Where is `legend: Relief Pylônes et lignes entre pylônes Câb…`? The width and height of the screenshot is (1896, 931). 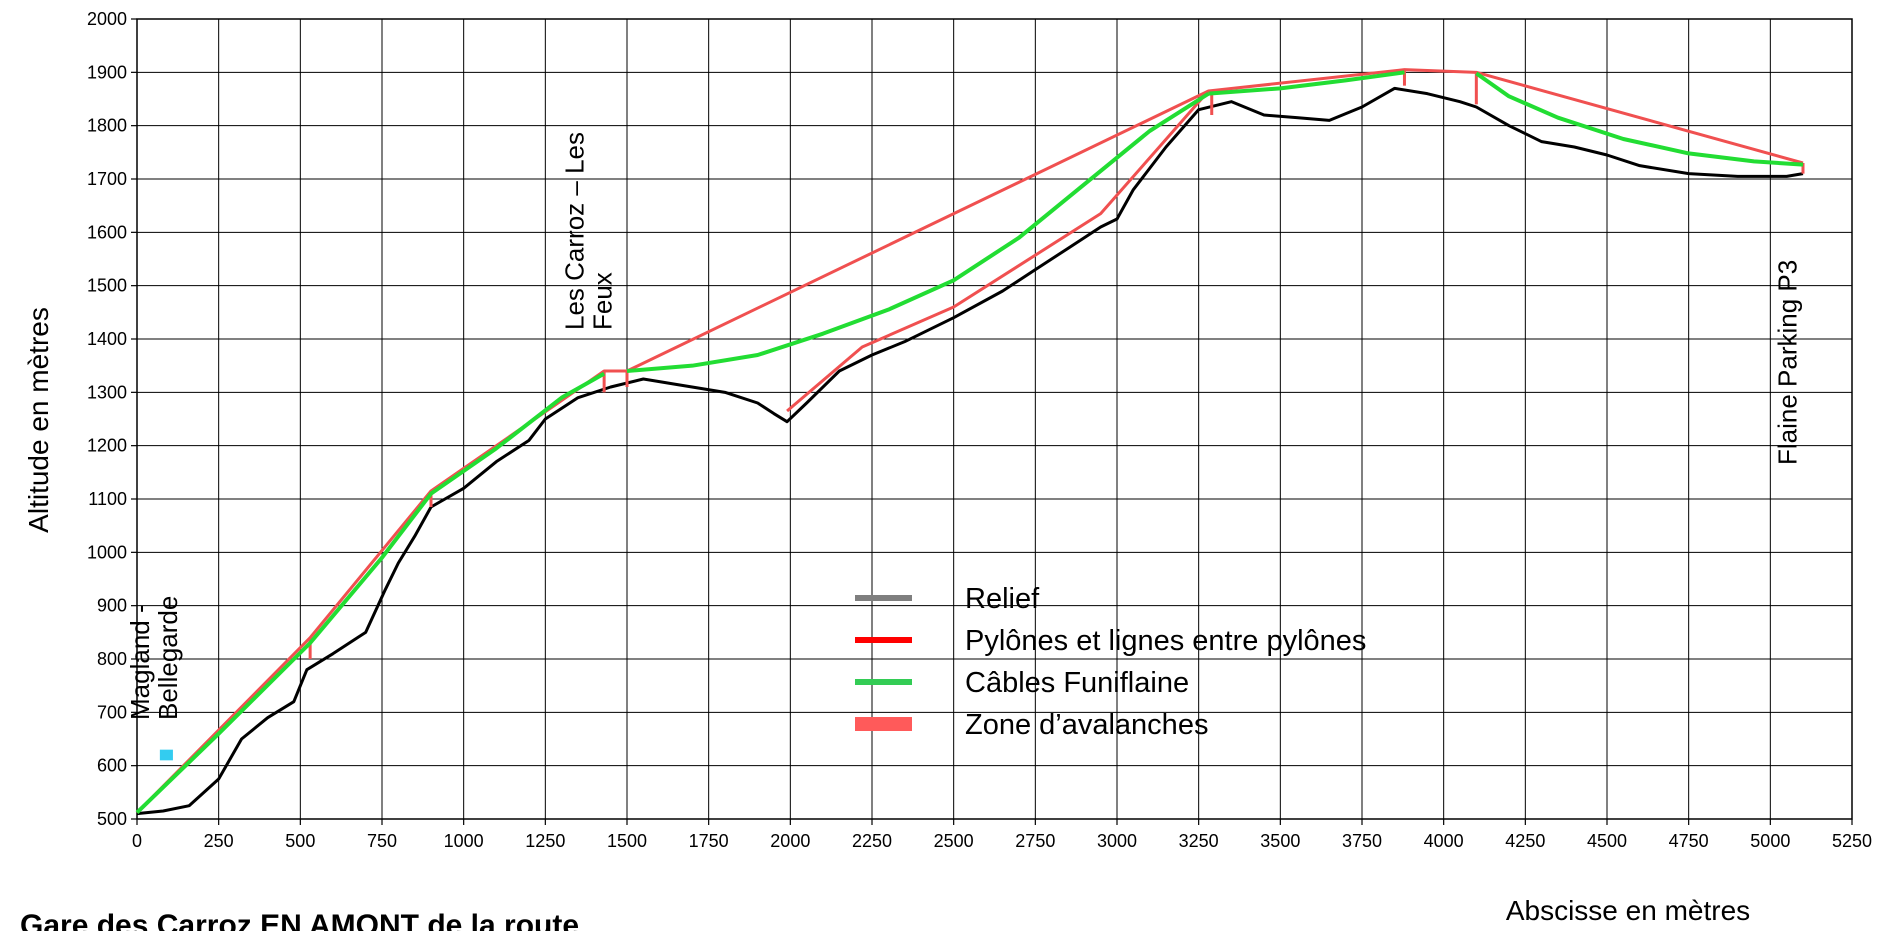 legend: Relief Pylônes et lignes entre pylônes Câb… is located at coordinates (1110, 662).